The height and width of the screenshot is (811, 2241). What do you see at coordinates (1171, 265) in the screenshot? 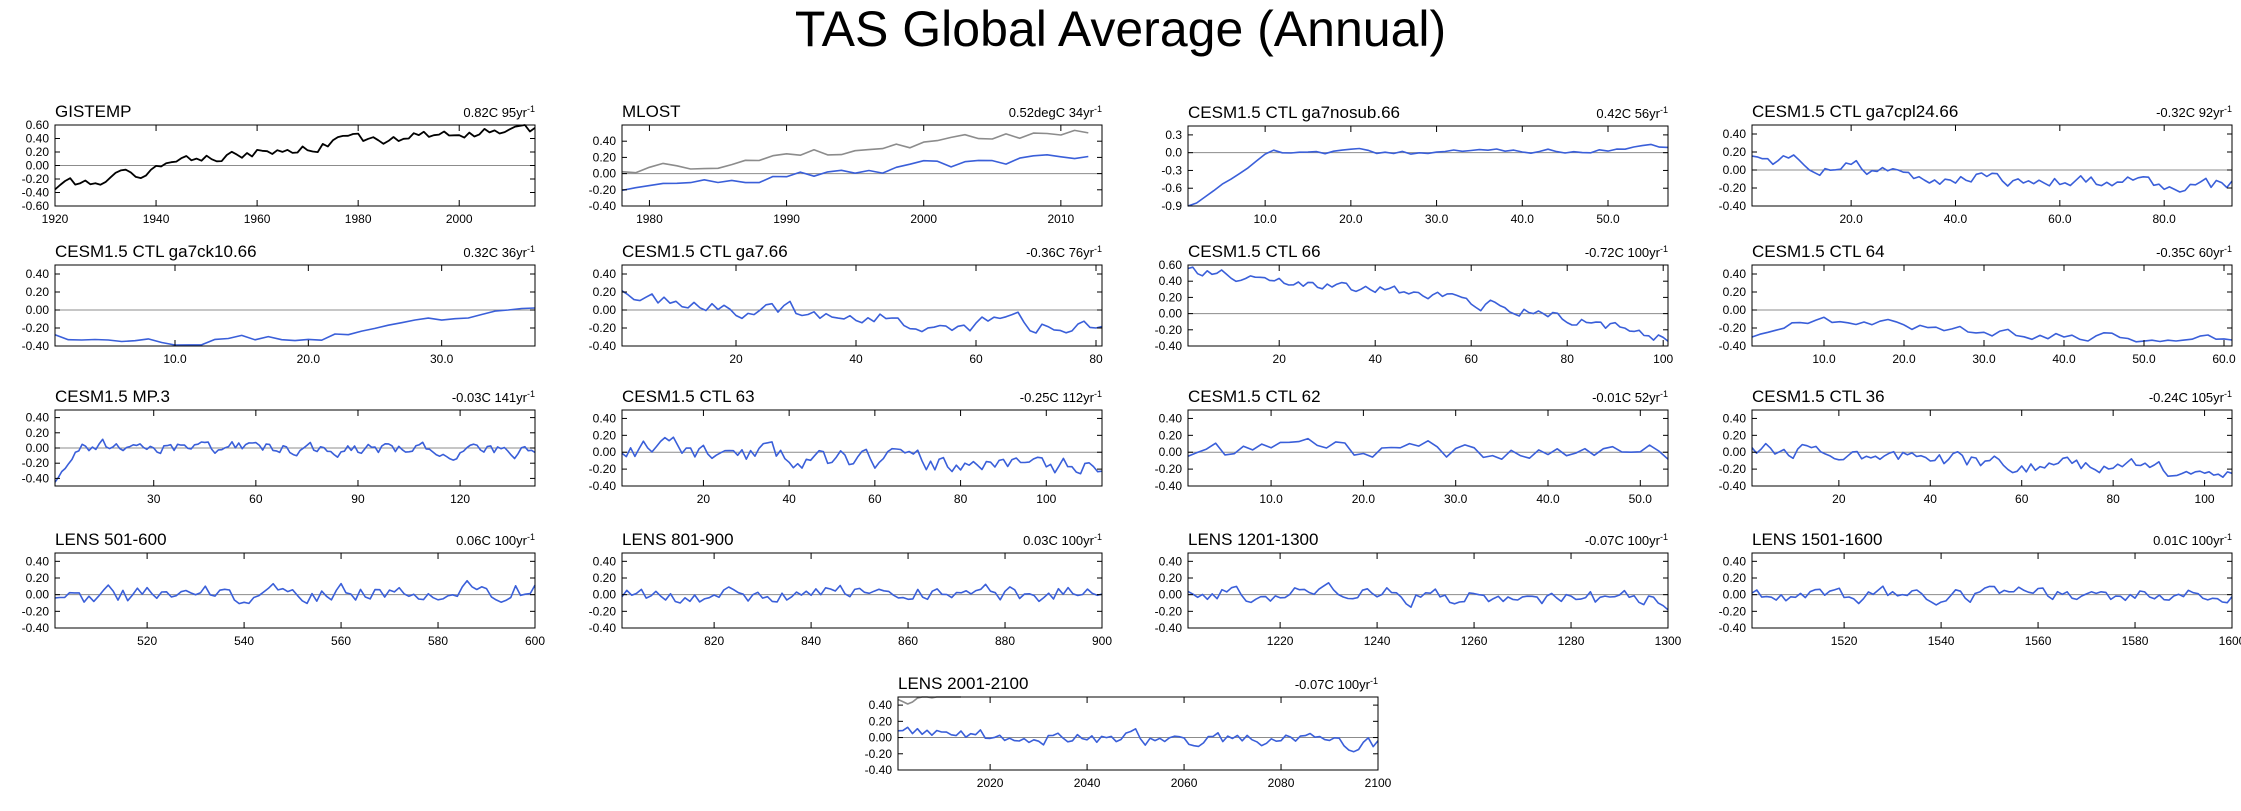
I see `y-tick-label: 0.60` at bounding box center [1171, 265].